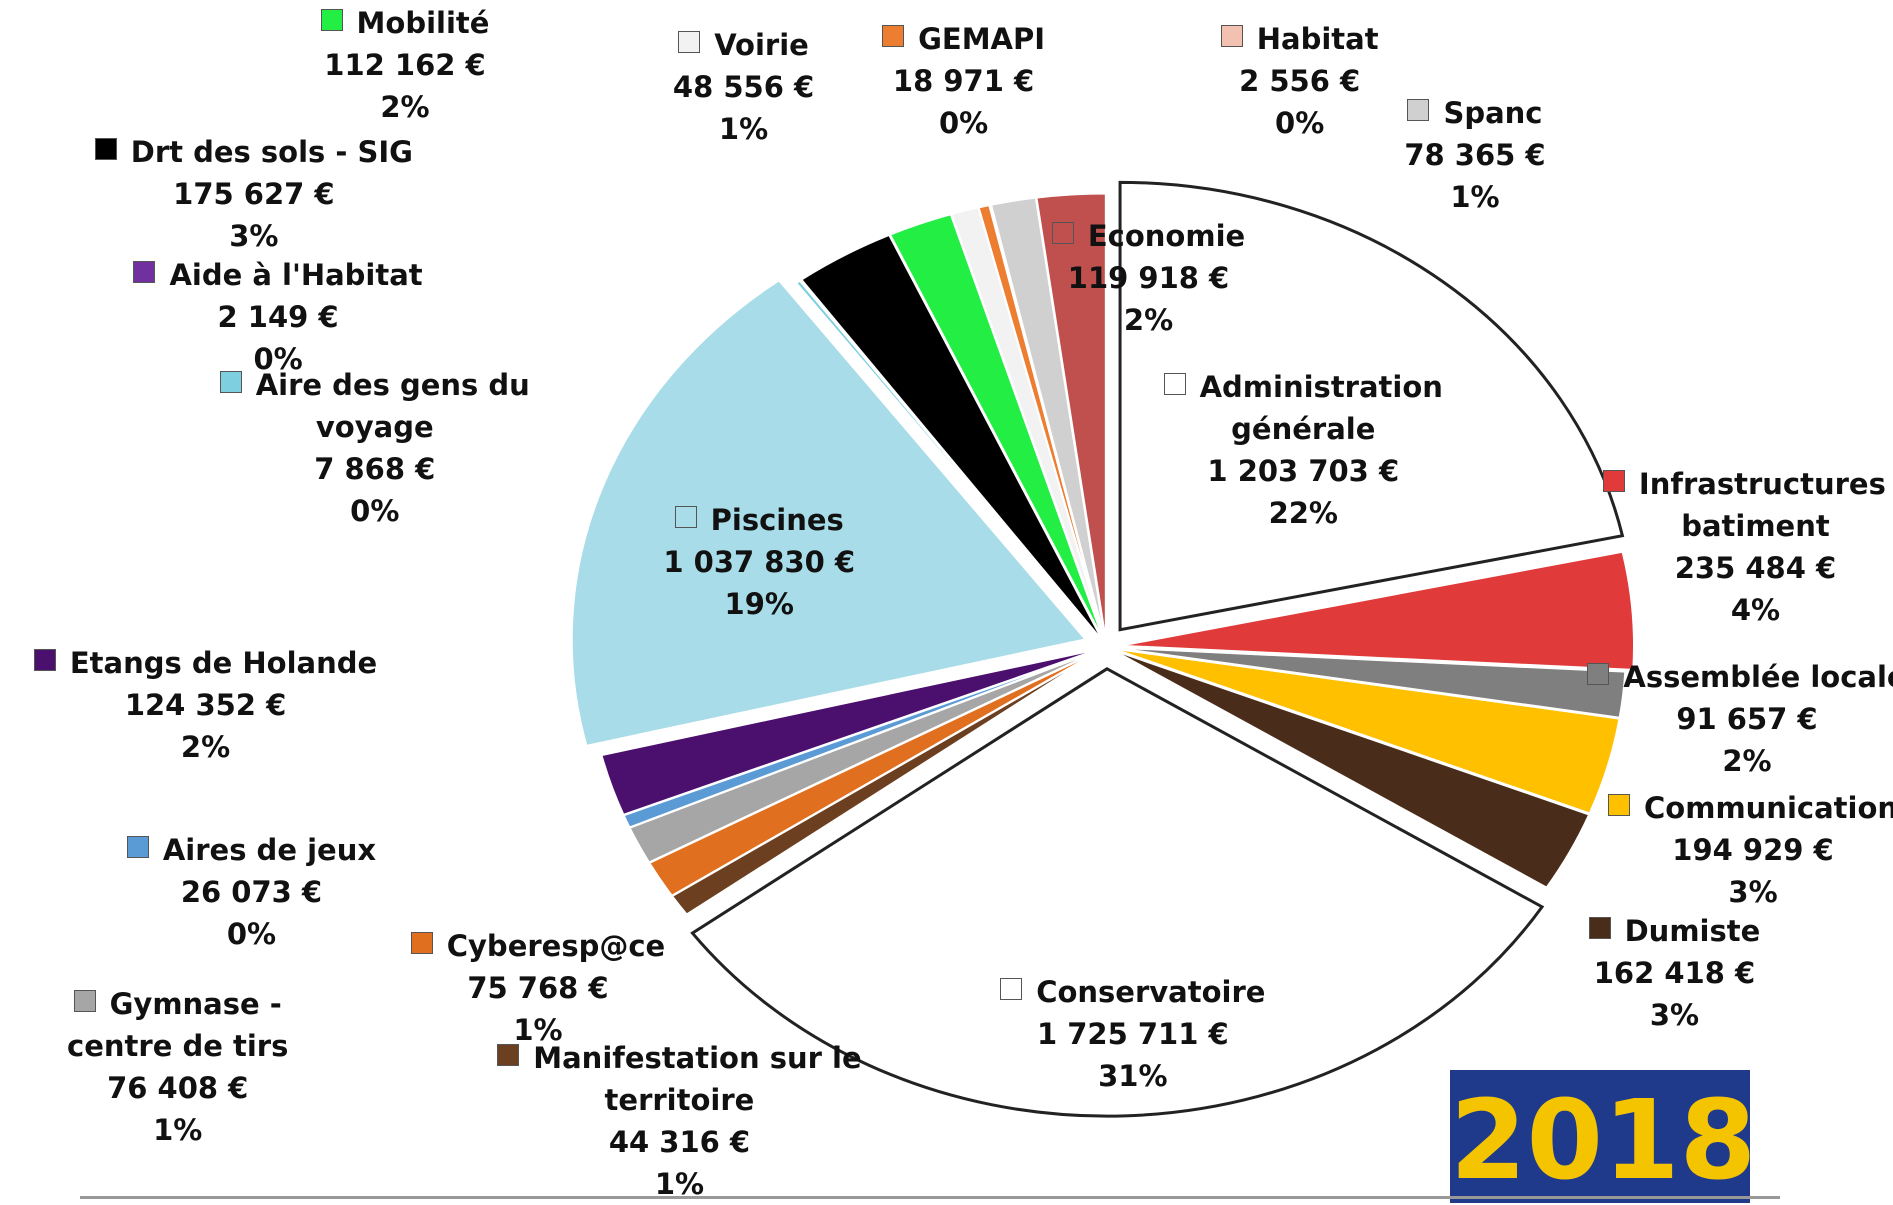  I want to click on value-label: 78 365 €, so click(1475, 154).